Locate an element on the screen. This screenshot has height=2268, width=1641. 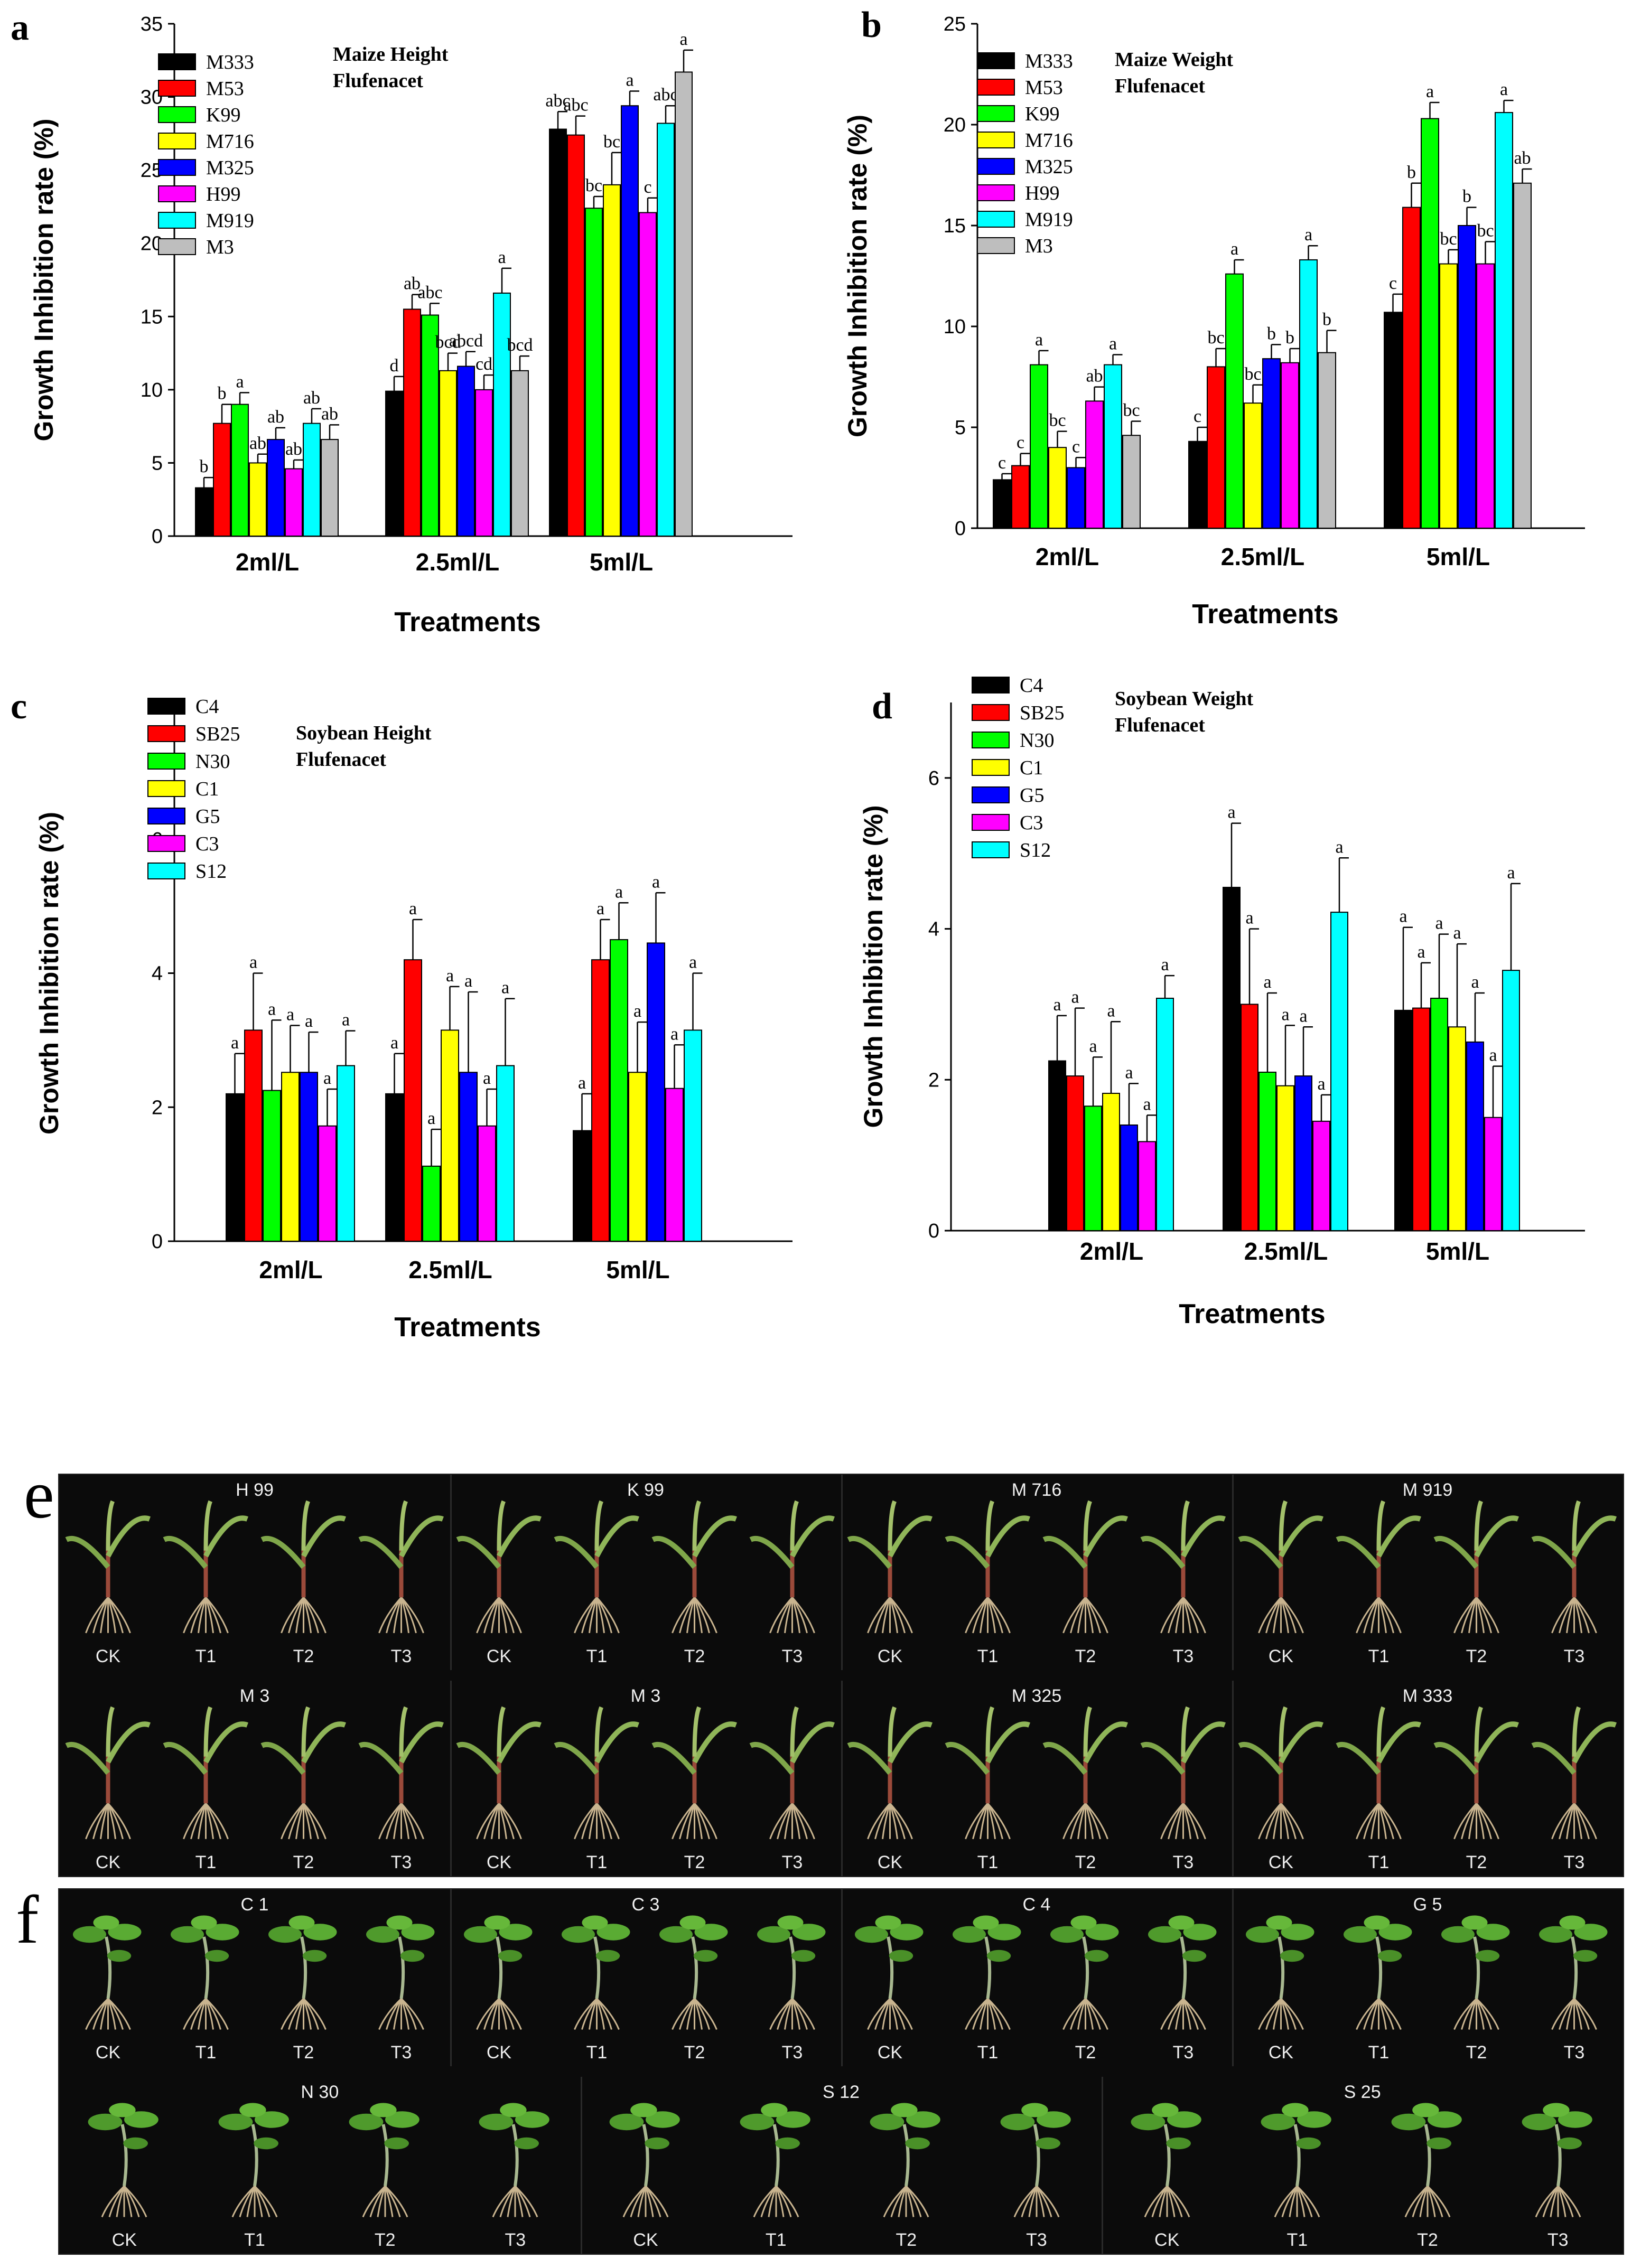
bar-M333-2.5ml/L is located at coordinates (1198, 485).